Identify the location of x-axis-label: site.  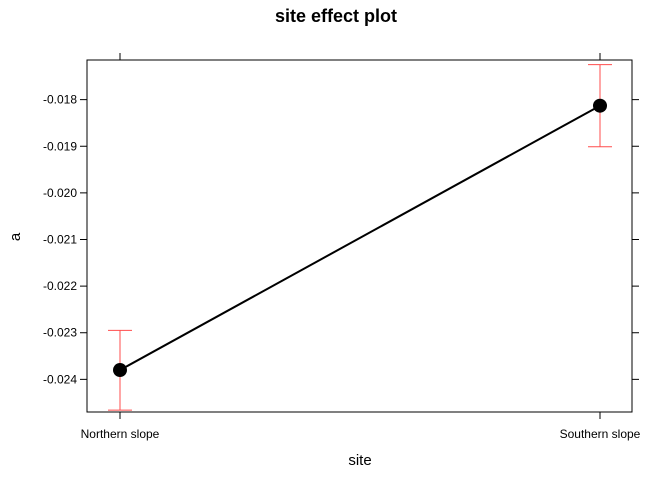
(359, 460).